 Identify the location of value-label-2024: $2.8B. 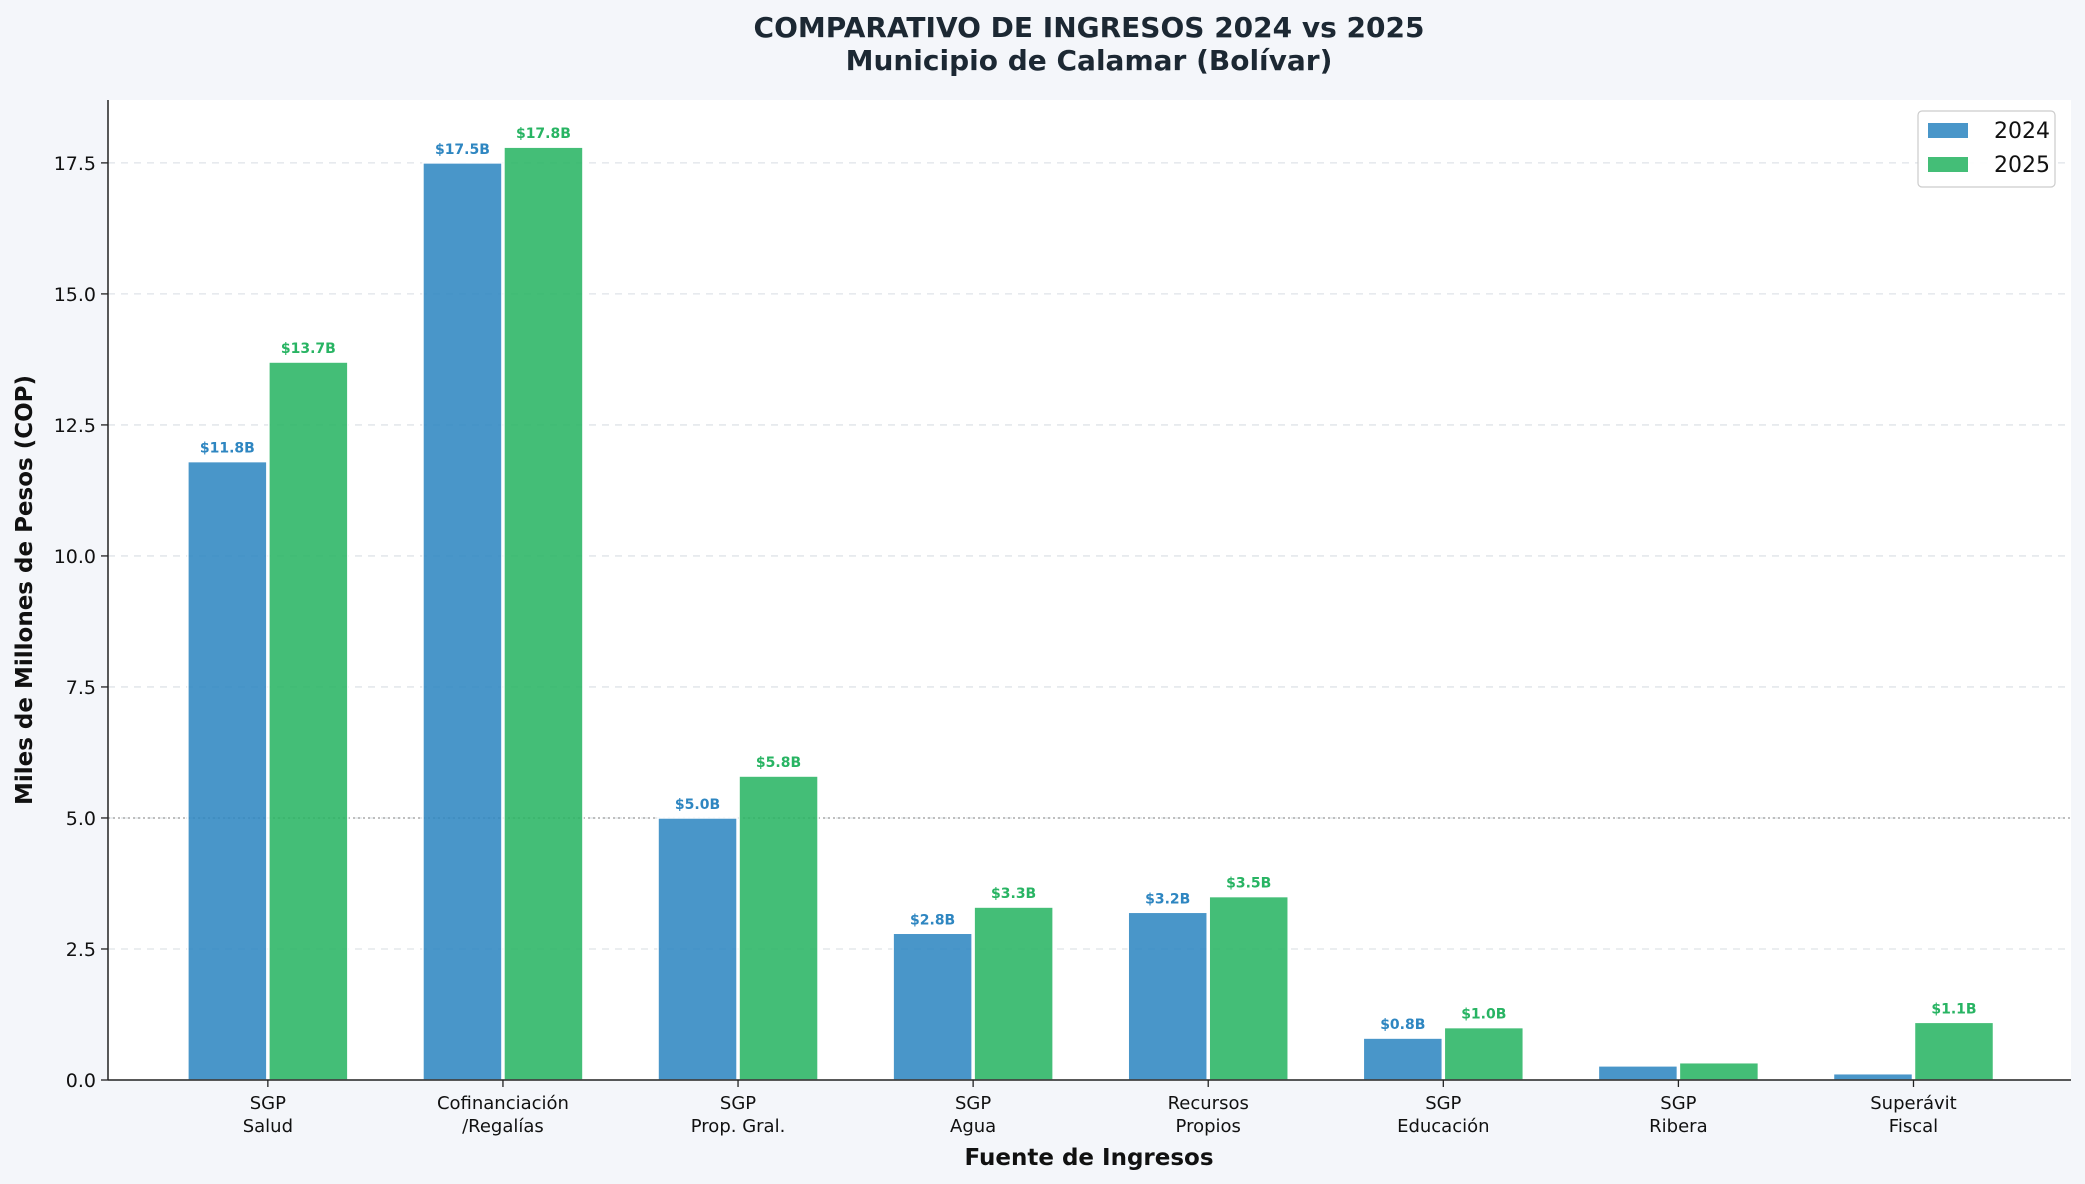
(932, 920).